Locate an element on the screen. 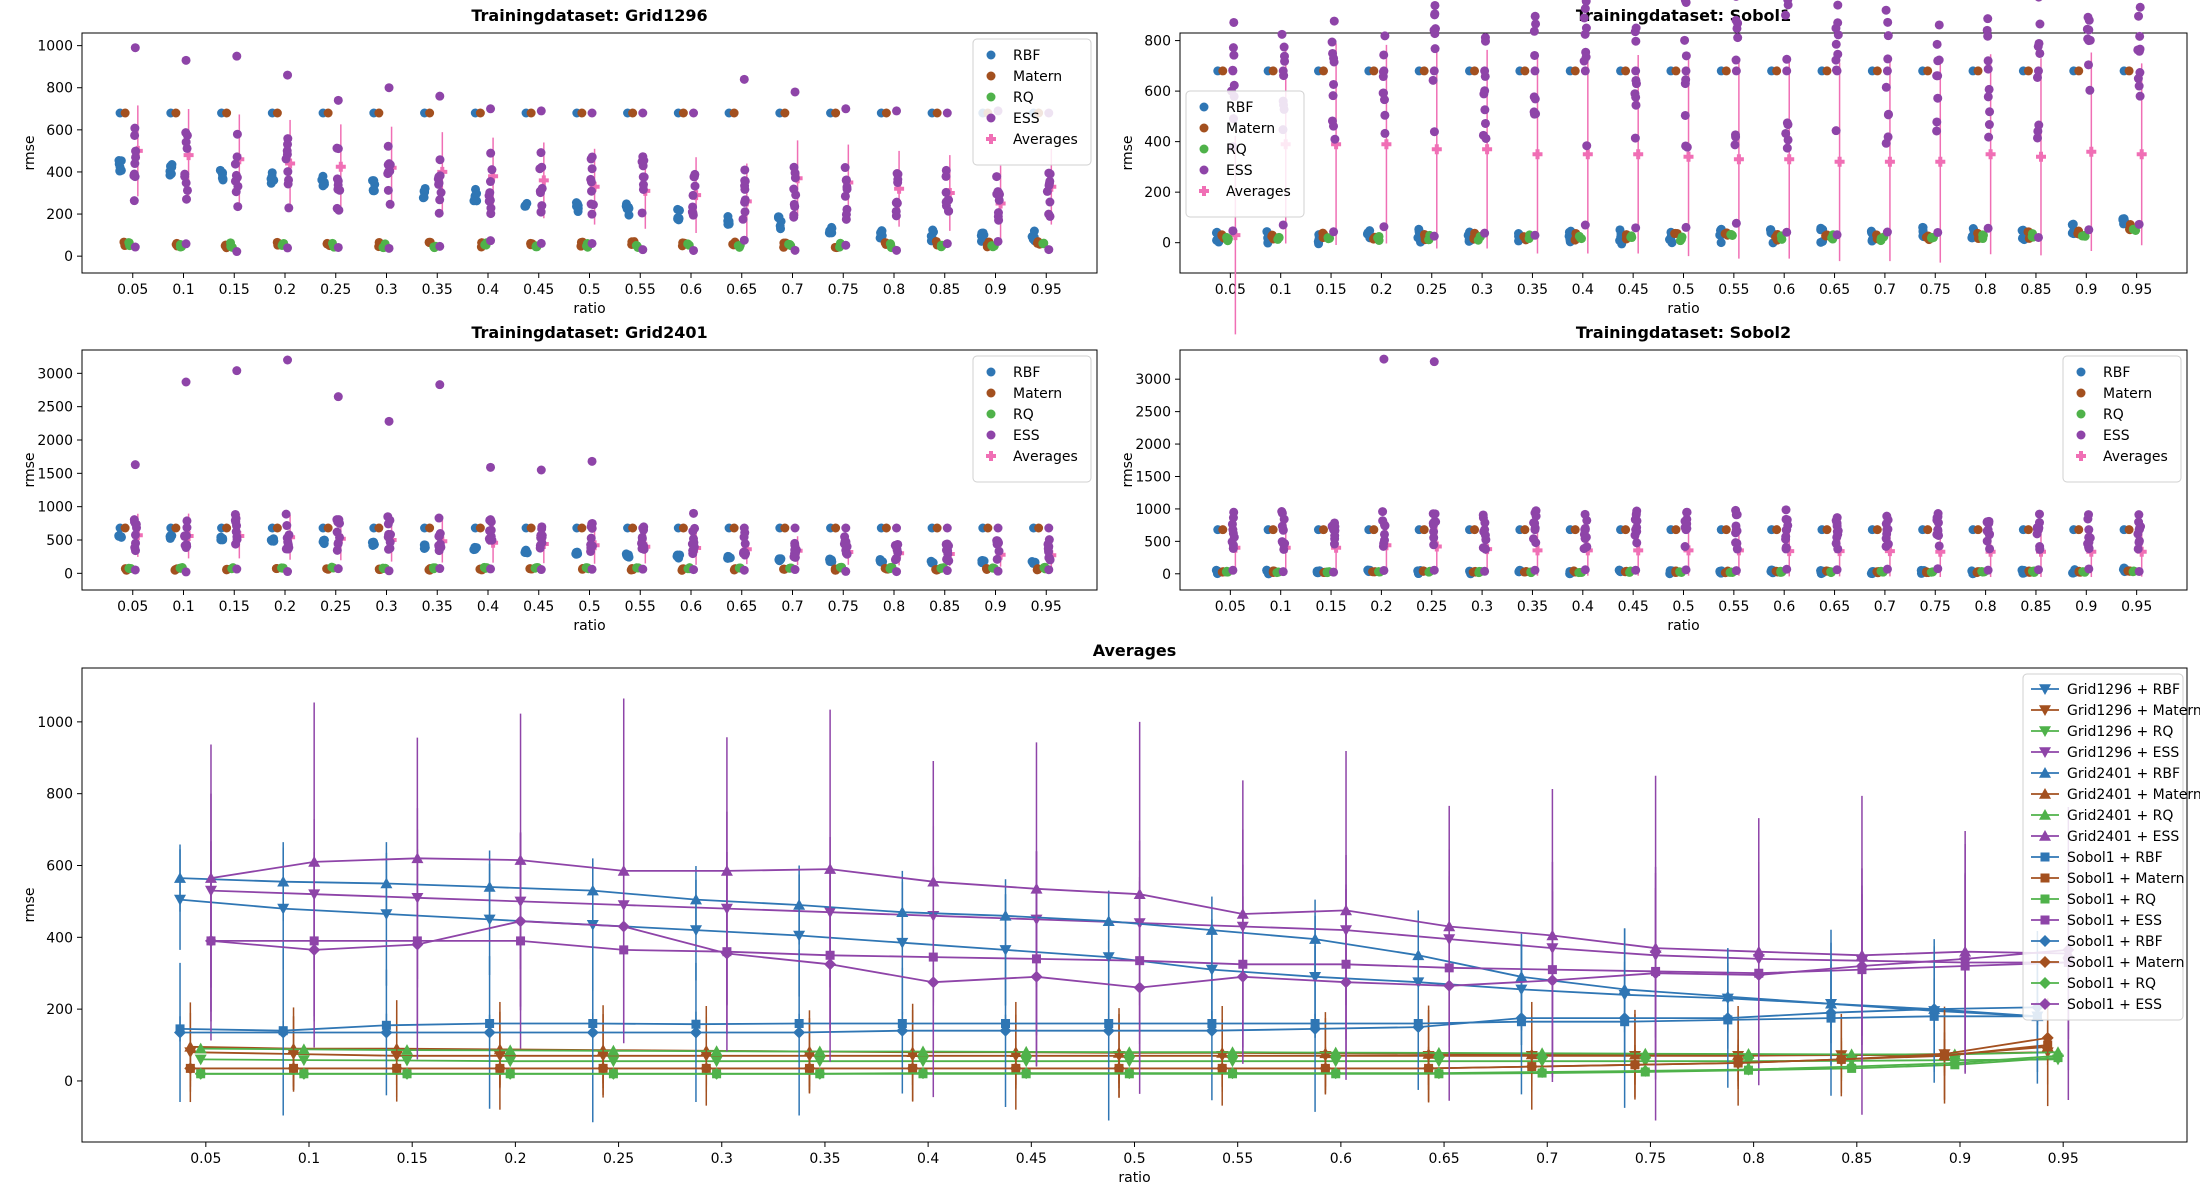 The width and height of the screenshot is (2200, 1204). legend-label: Matern is located at coordinates (2127, 394).